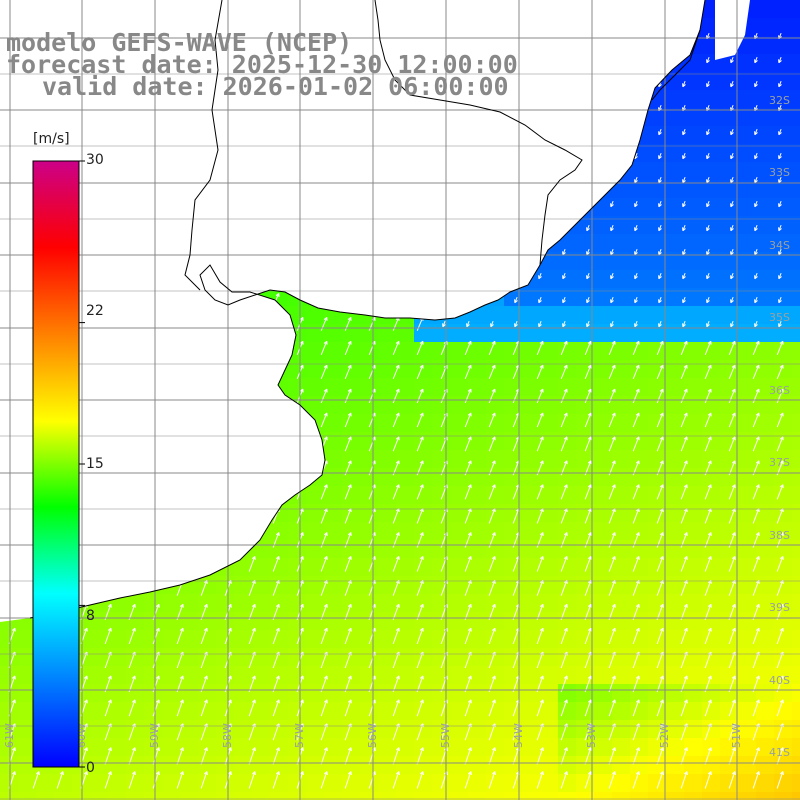  What do you see at coordinates (779, 680) in the screenshot?
I see `latitude-label: 40S` at bounding box center [779, 680].